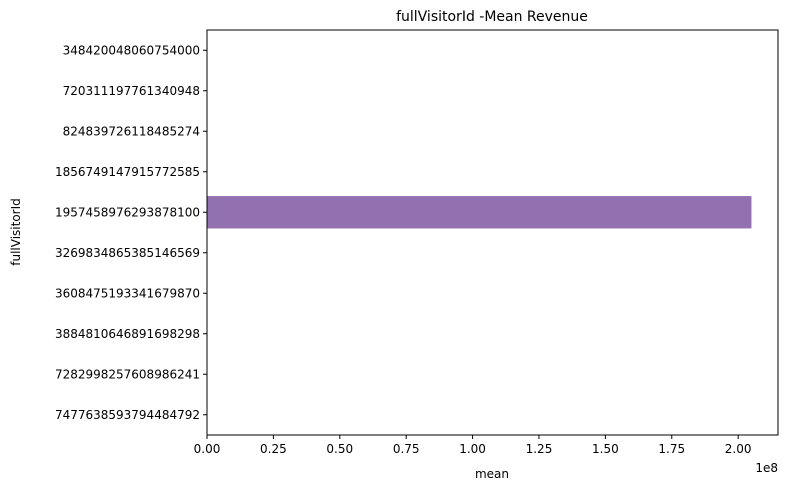 This screenshot has width=790, height=490. What do you see at coordinates (131, 50) in the screenshot?
I see `y-tick-label: 348420048060754000` at bounding box center [131, 50].